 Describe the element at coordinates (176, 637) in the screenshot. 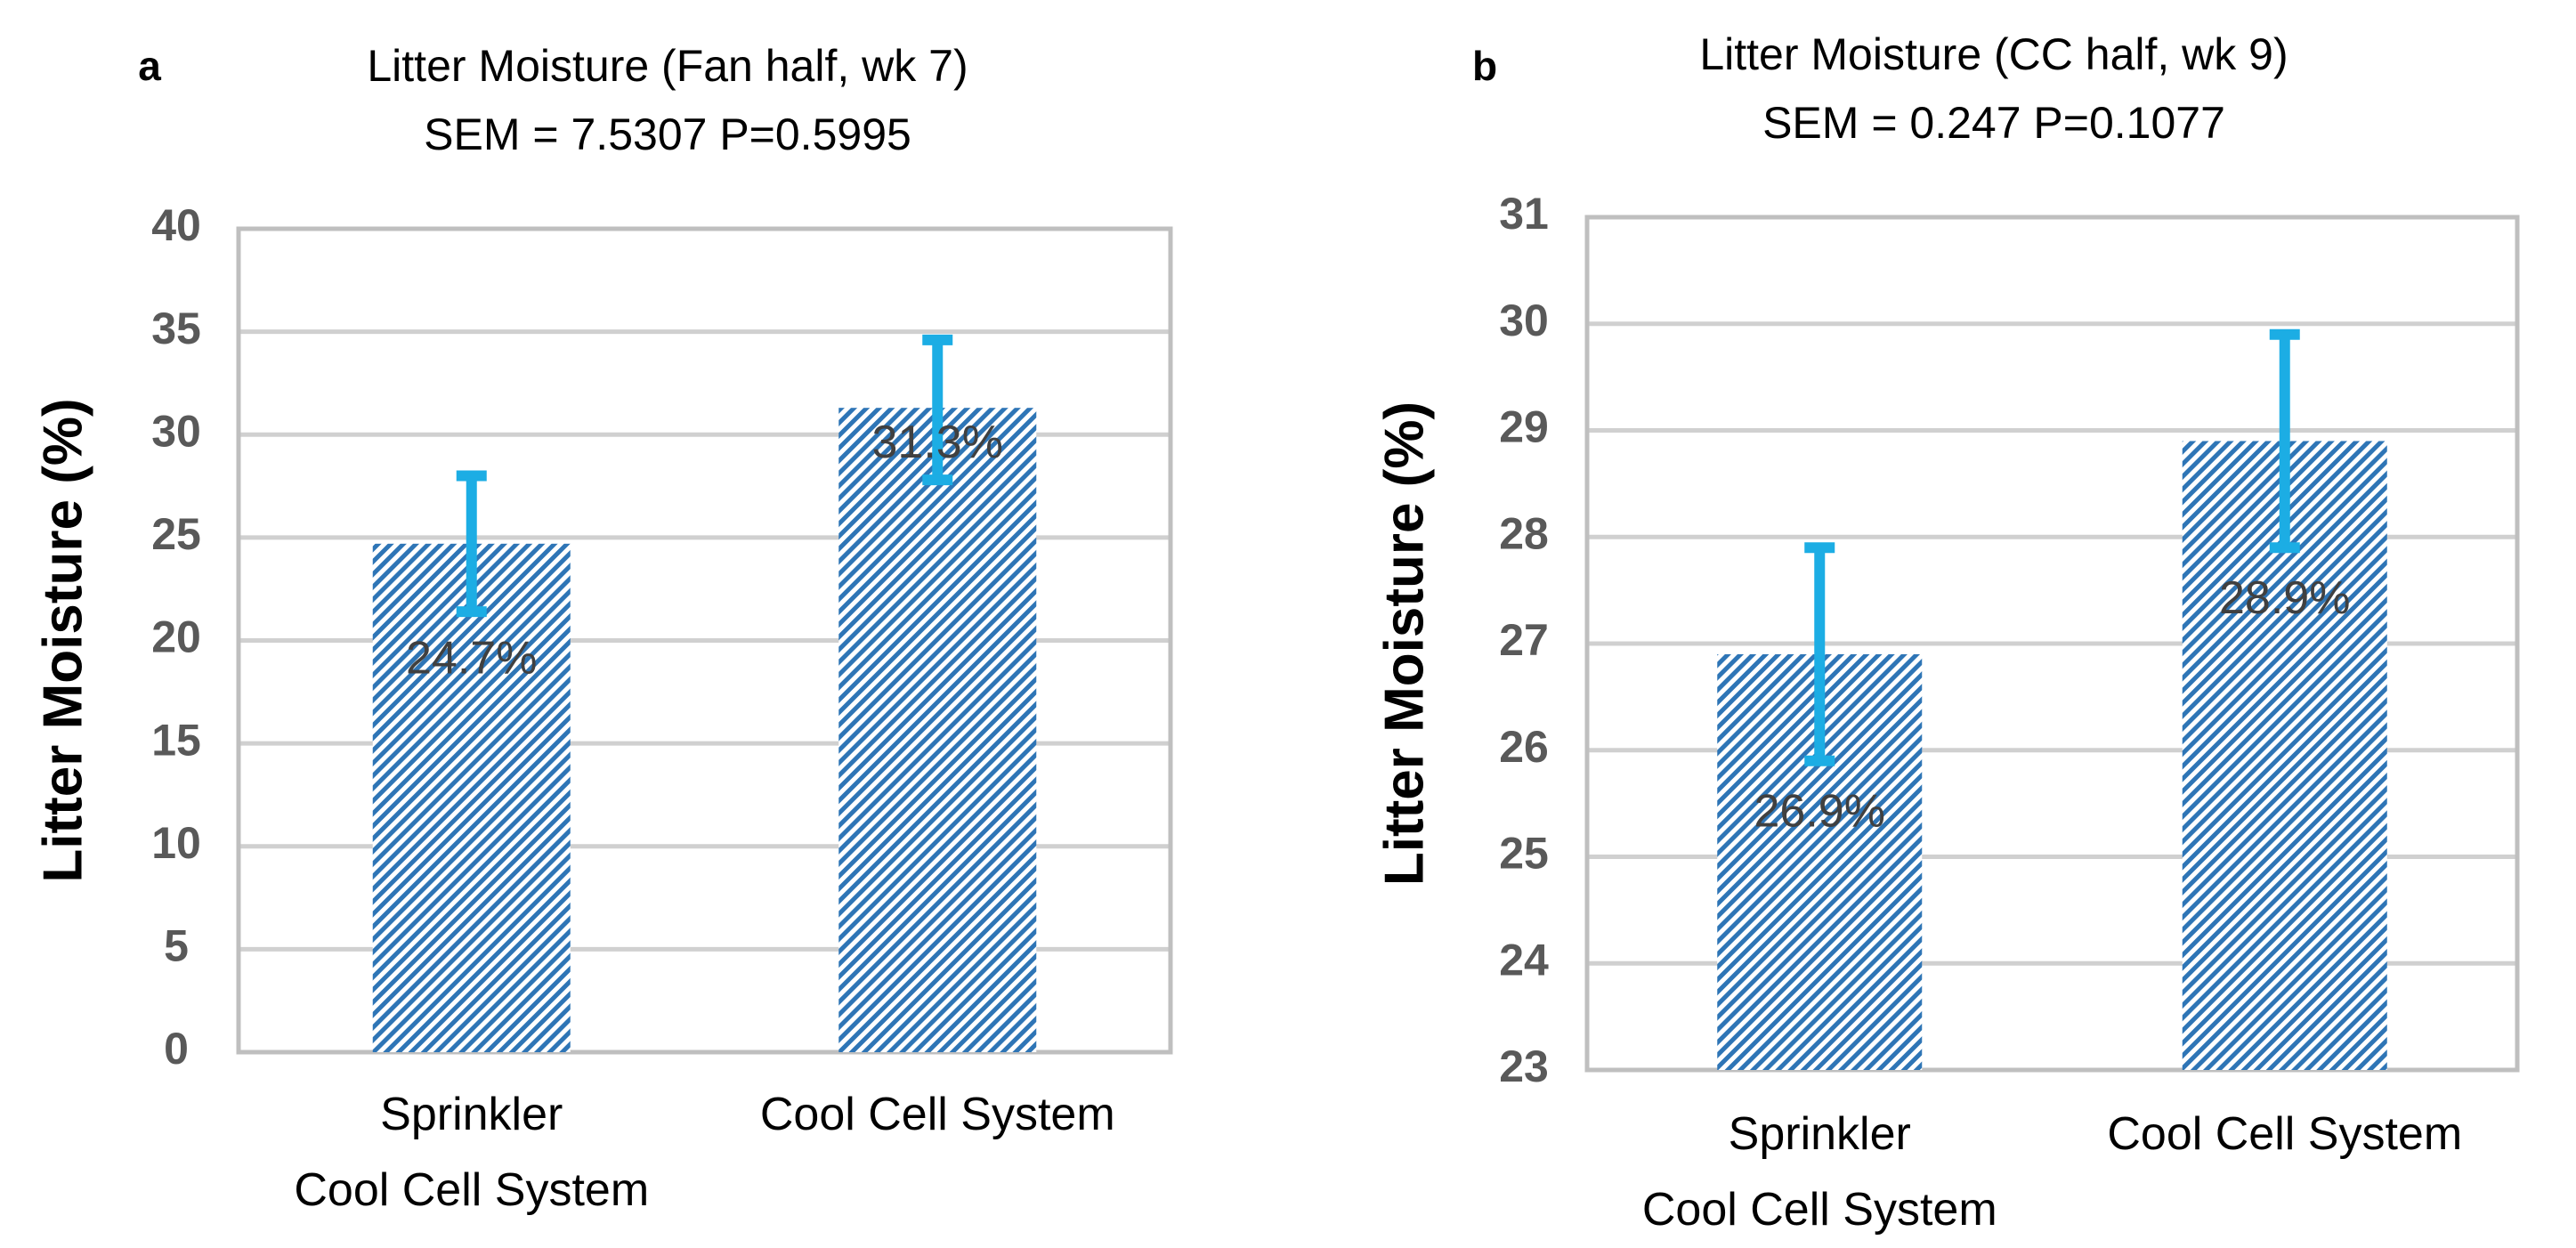

I see `y-tick-label: 20` at that location.